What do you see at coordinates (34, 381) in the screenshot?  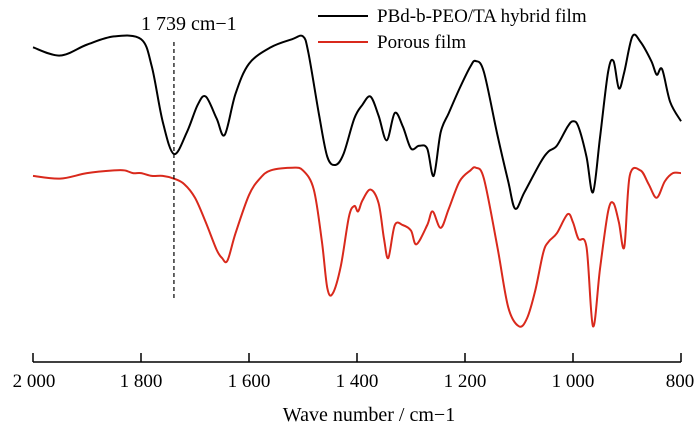 I see `x-tick-label: 2 000` at bounding box center [34, 381].